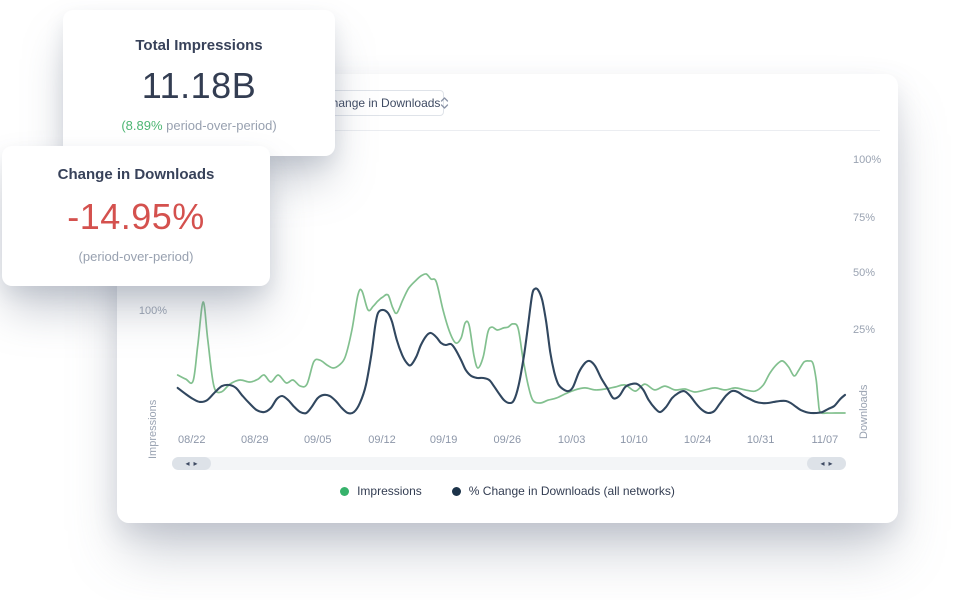 The width and height of the screenshot is (960, 600). What do you see at coordinates (825, 440) in the screenshot?
I see `x-tick-label: 11/07` at bounding box center [825, 440].